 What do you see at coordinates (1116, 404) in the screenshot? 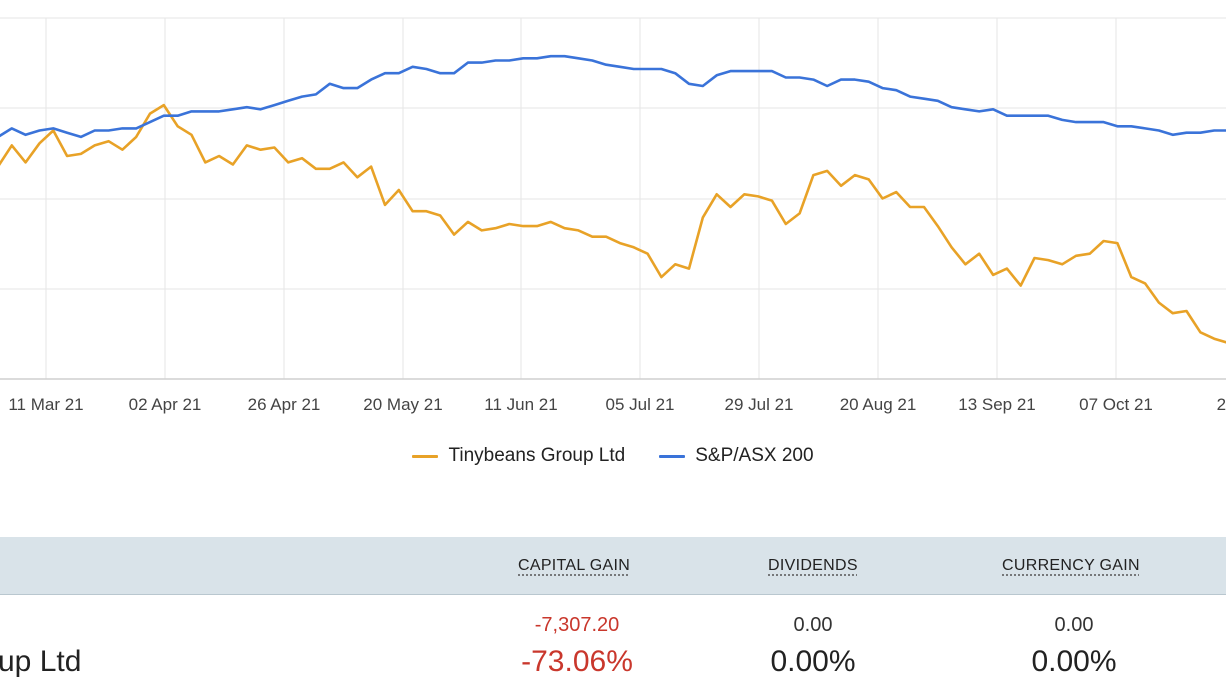
I see `x-tick-label: 07 Oct 21` at bounding box center [1116, 404].